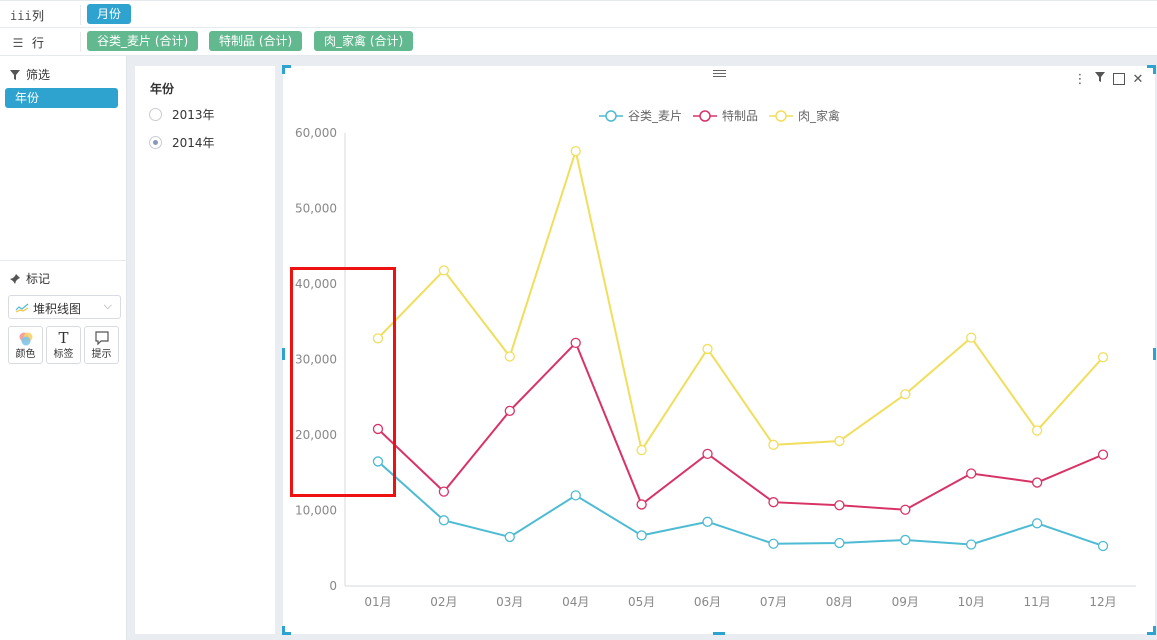 This screenshot has height=640, width=1157. I want to click on tooltip-mark-label: 提示, so click(101, 354).